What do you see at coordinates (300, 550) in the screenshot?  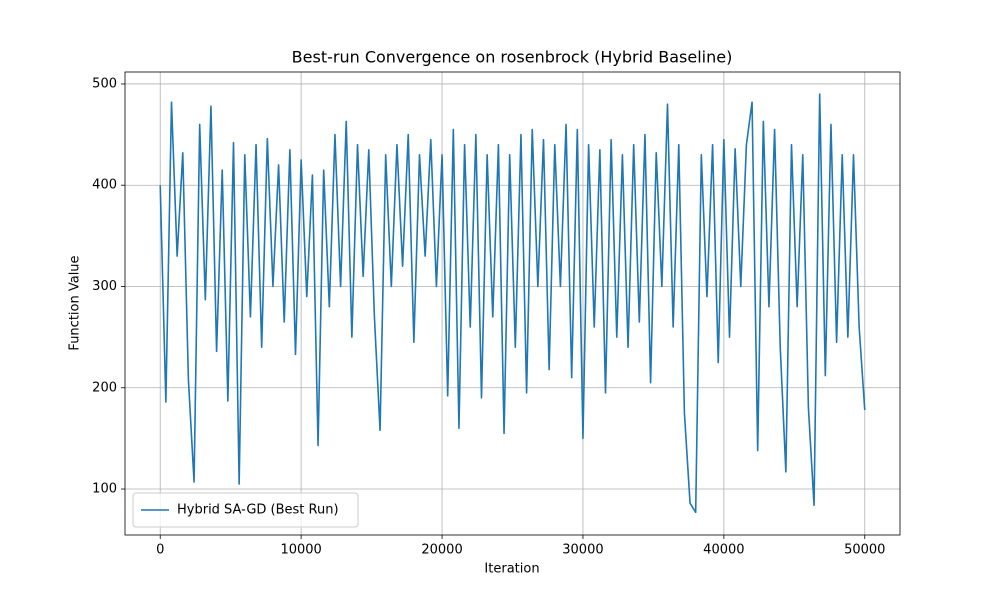 I see `x-tick-label: 10000` at bounding box center [300, 550].